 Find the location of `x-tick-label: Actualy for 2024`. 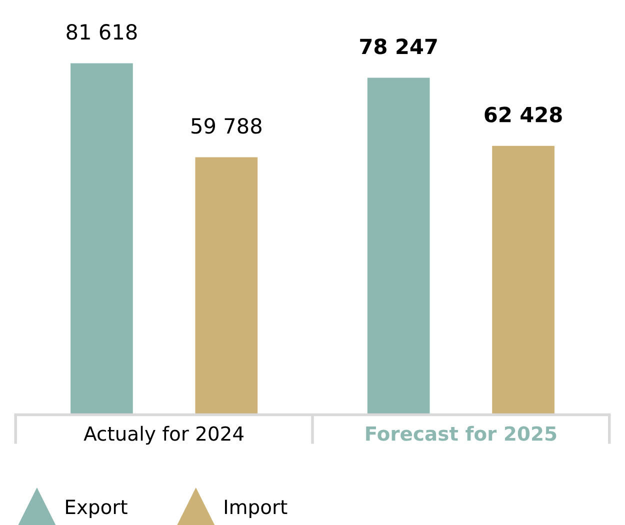

x-tick-label: Actualy for 2024 is located at coordinates (164, 435).